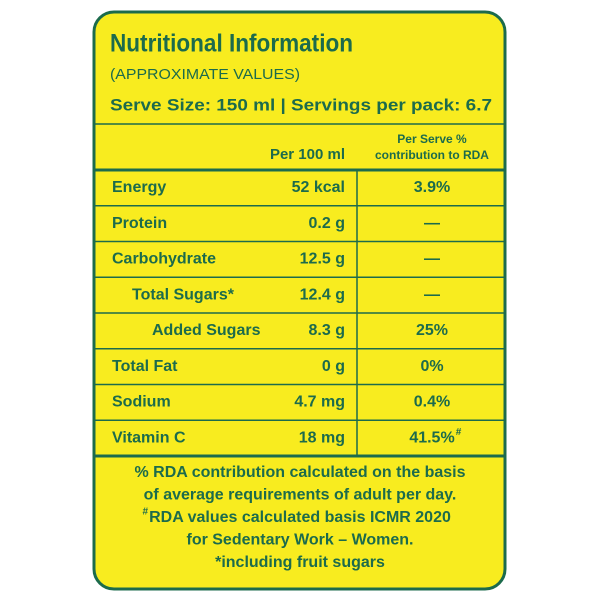  What do you see at coordinates (149, 437) in the screenshot?
I see `nutrient-name: Vitamin C` at bounding box center [149, 437].